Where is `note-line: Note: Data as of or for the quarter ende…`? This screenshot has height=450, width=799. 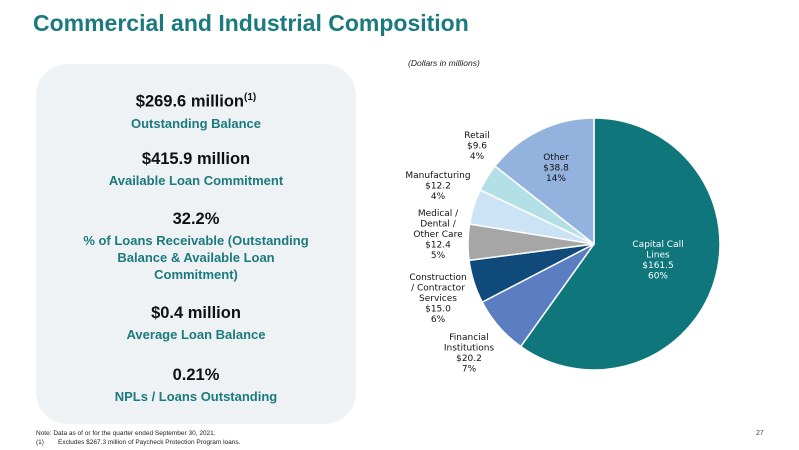
note-line: Note: Data as of or for the quarter ende… is located at coordinates (126, 433).